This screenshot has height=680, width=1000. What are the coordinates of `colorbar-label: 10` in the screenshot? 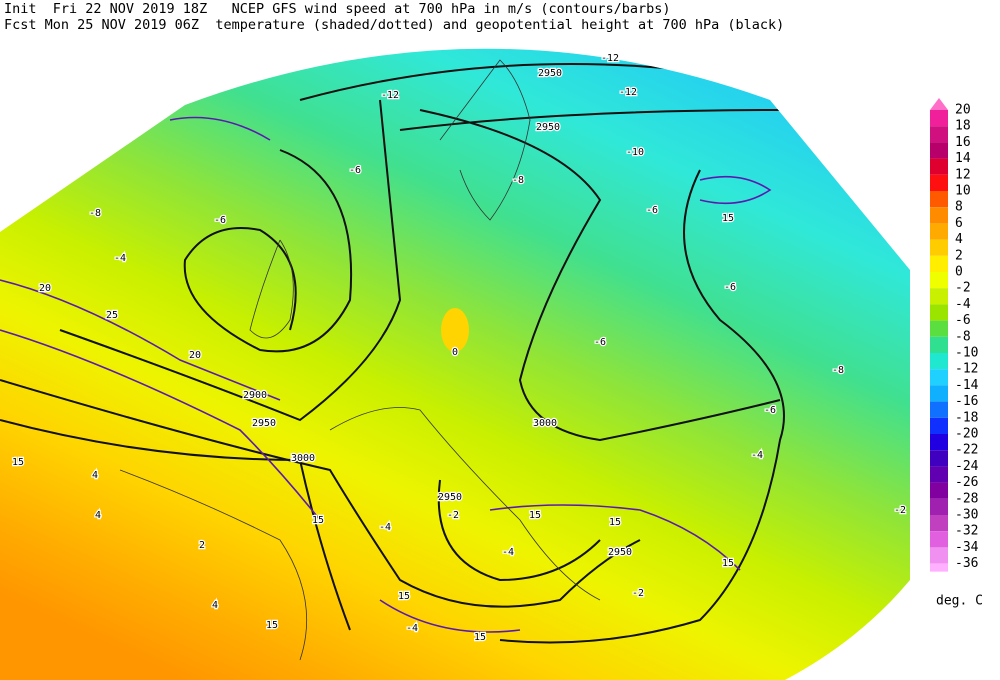 It's located at (963, 191).